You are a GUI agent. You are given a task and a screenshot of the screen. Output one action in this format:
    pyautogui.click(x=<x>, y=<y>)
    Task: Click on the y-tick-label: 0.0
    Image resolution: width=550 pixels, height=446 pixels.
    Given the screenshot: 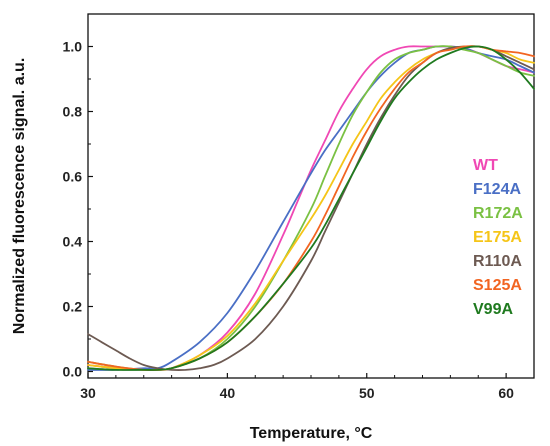 What is the action you would take?
    pyautogui.click(x=73, y=372)
    